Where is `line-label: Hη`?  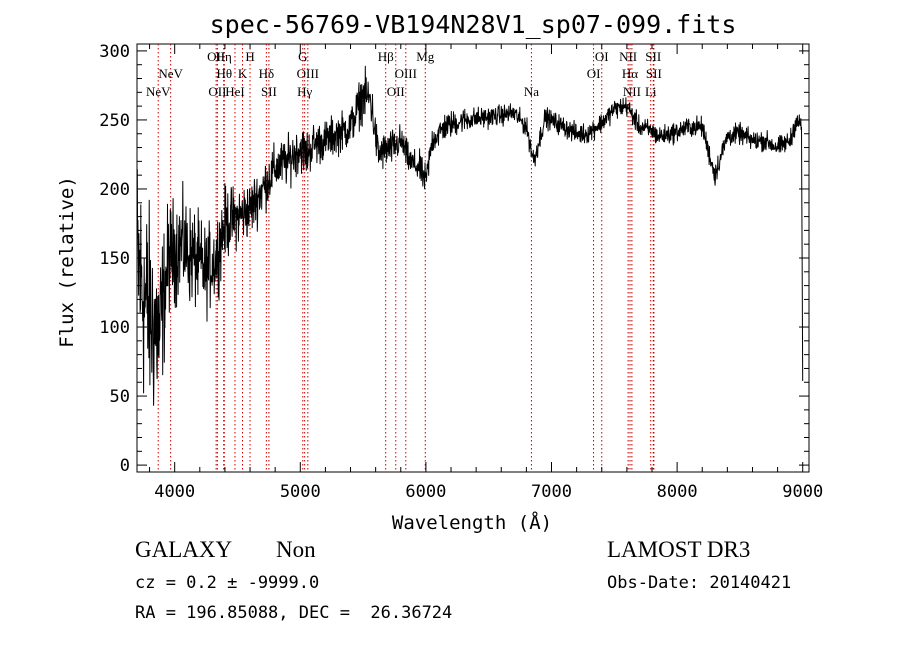 line-label: Hη is located at coordinates (224, 56).